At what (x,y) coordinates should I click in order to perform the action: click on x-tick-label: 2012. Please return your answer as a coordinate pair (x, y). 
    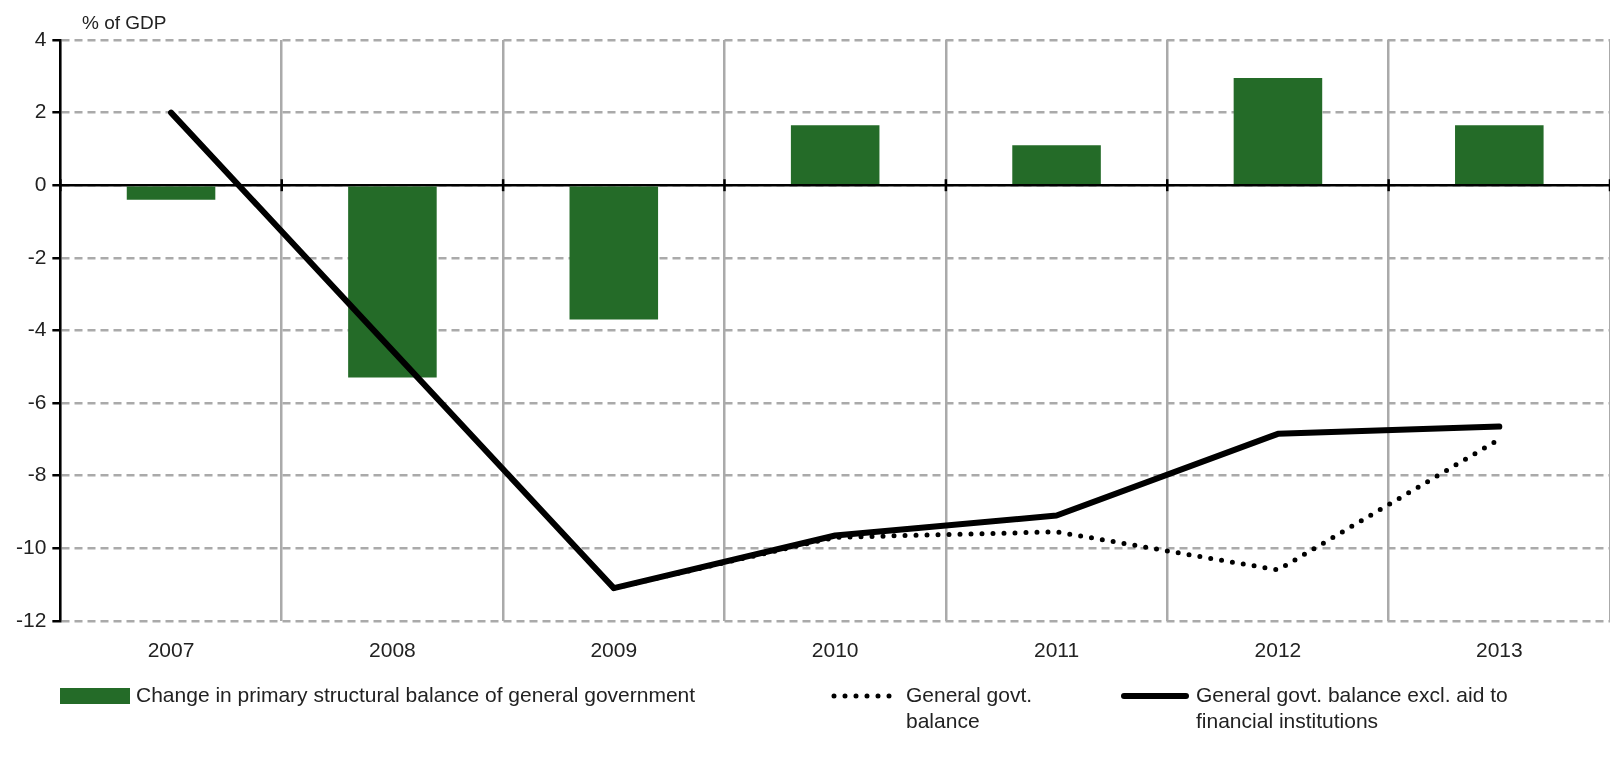
    Looking at the image, I should click on (1278, 650).